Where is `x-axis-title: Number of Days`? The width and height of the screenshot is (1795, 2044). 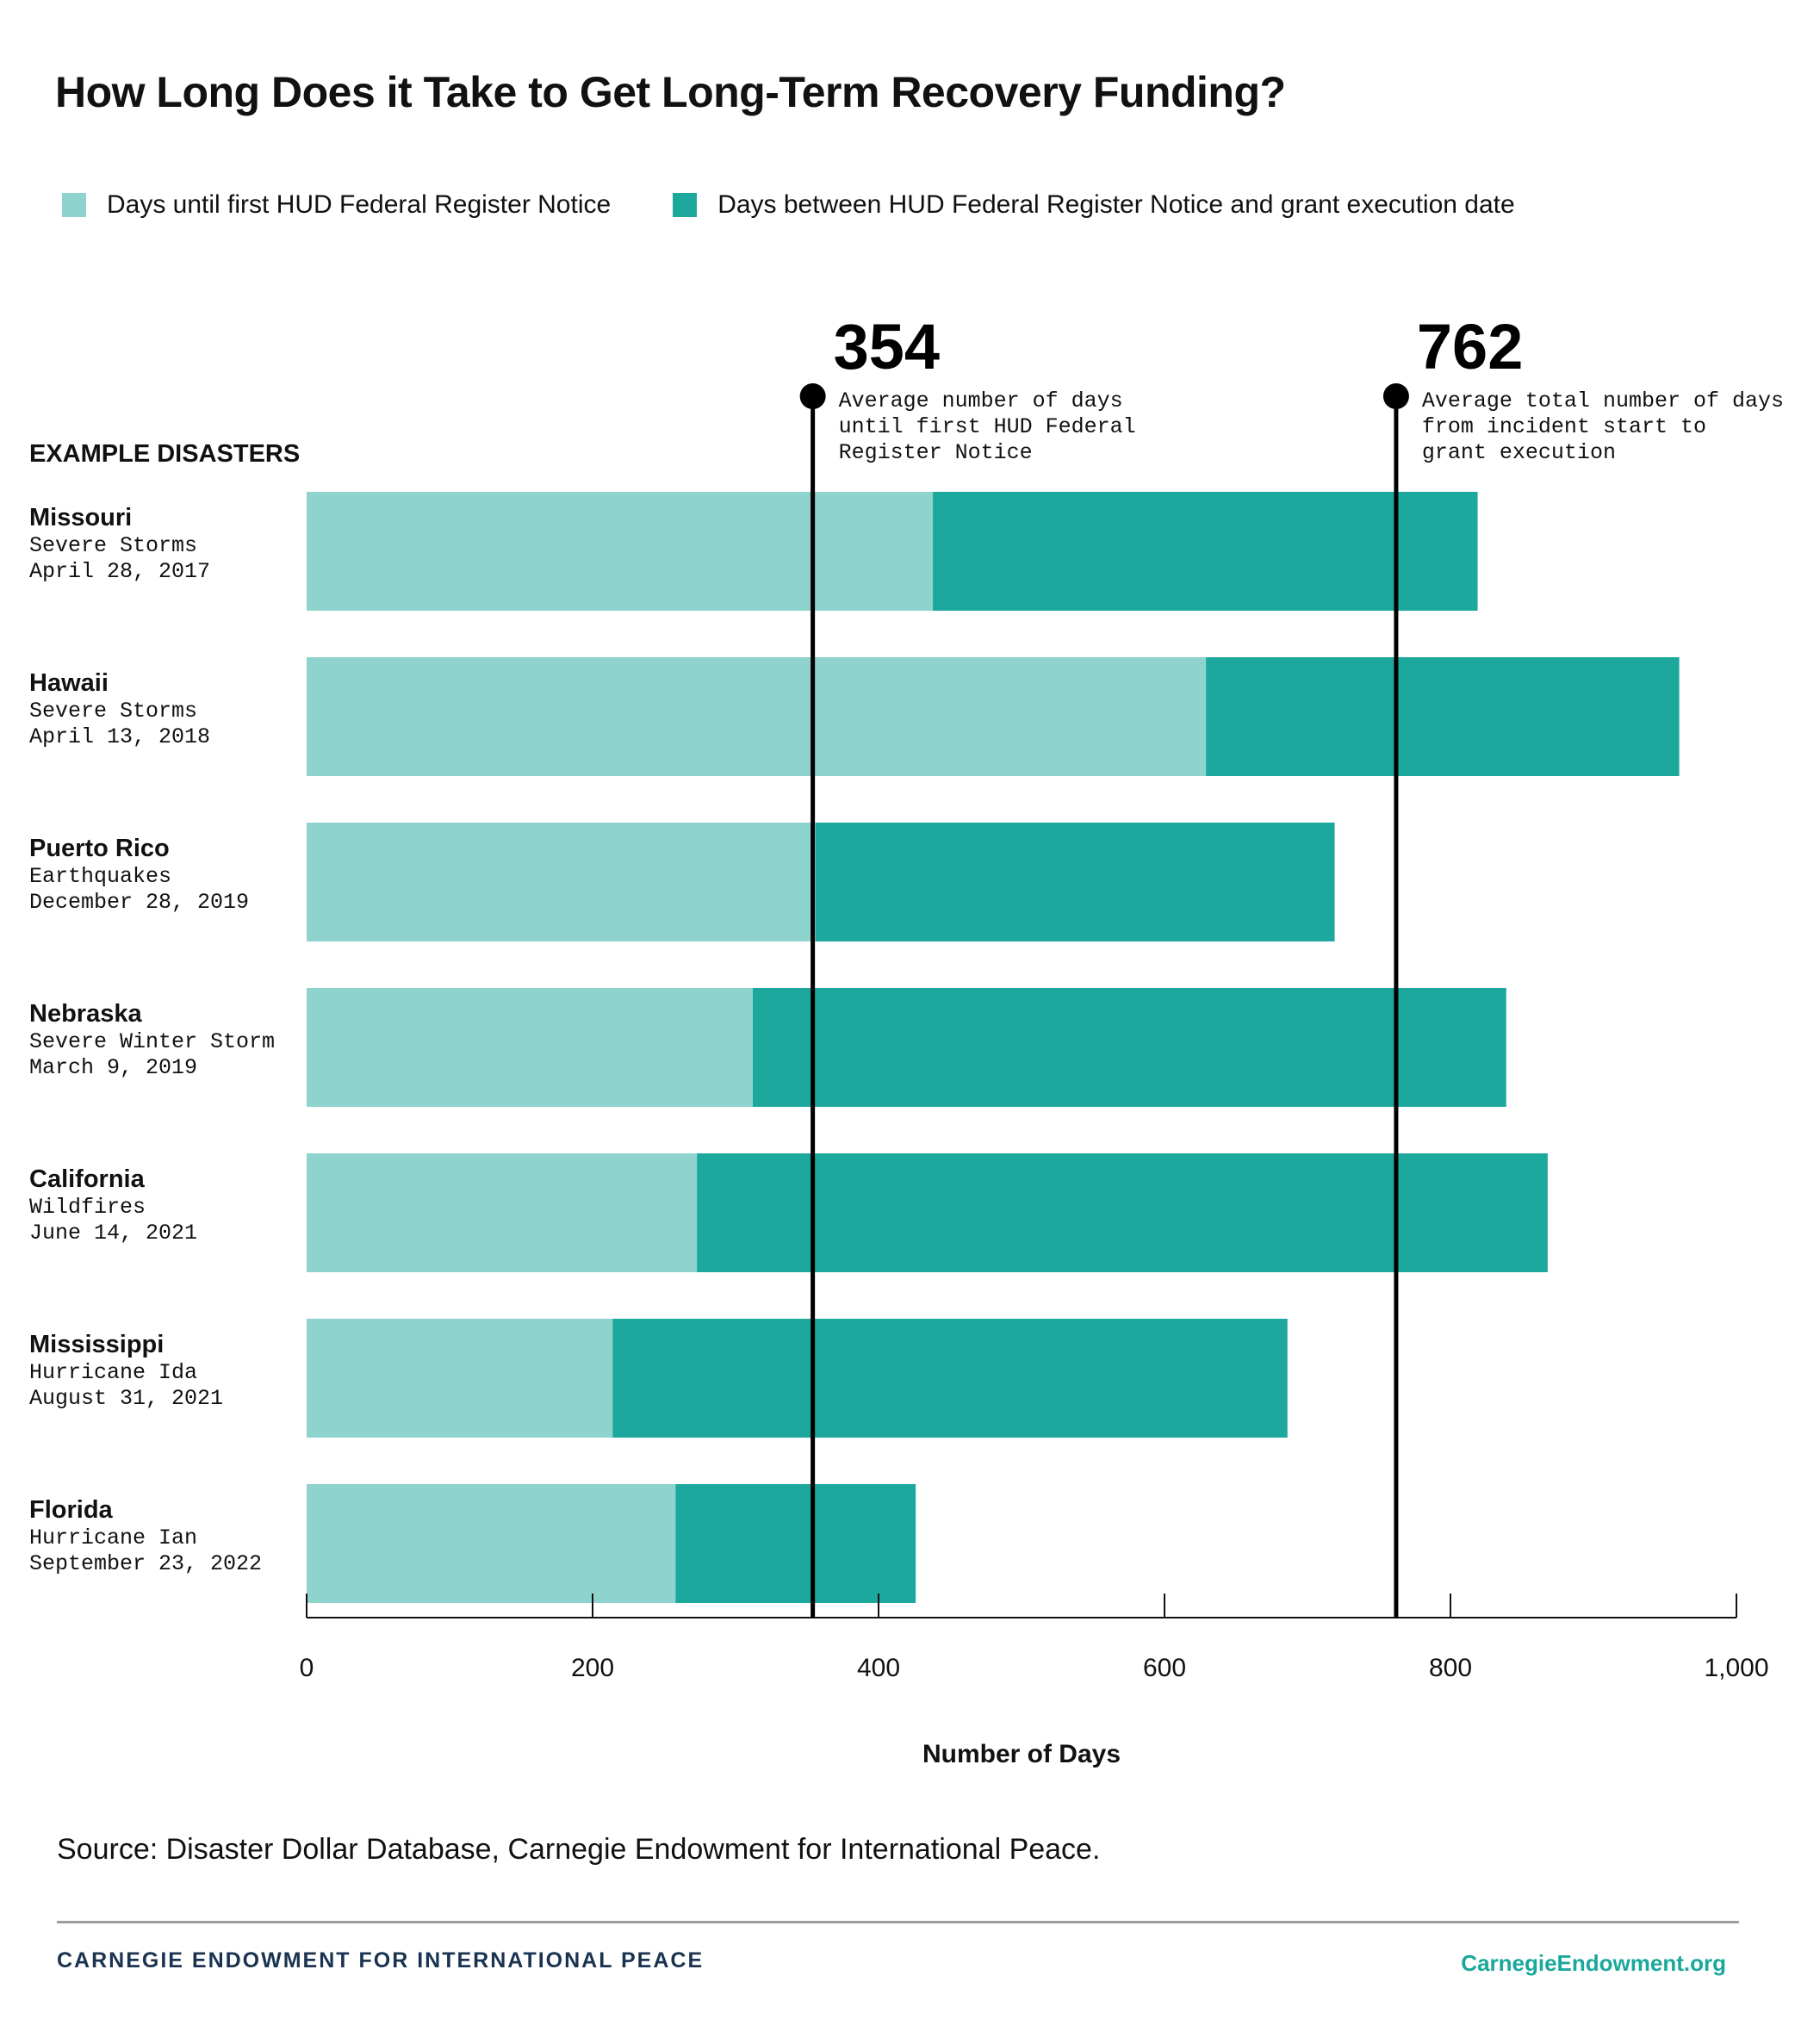
x-axis-title: Number of Days is located at coordinates (1022, 1754).